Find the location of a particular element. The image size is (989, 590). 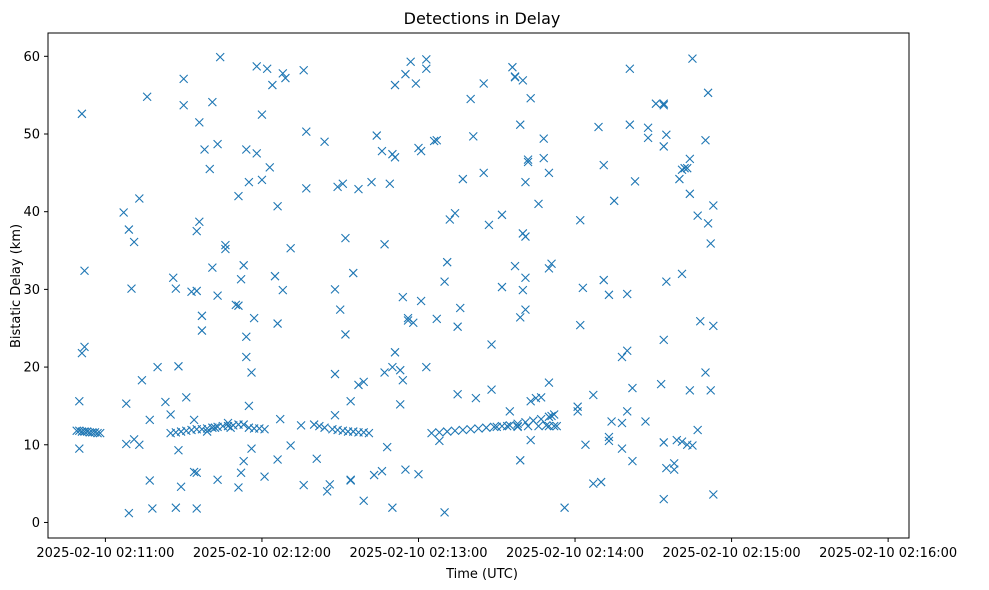

x-tick-label: 2025-02-10 02:14:00 is located at coordinates (575, 553).